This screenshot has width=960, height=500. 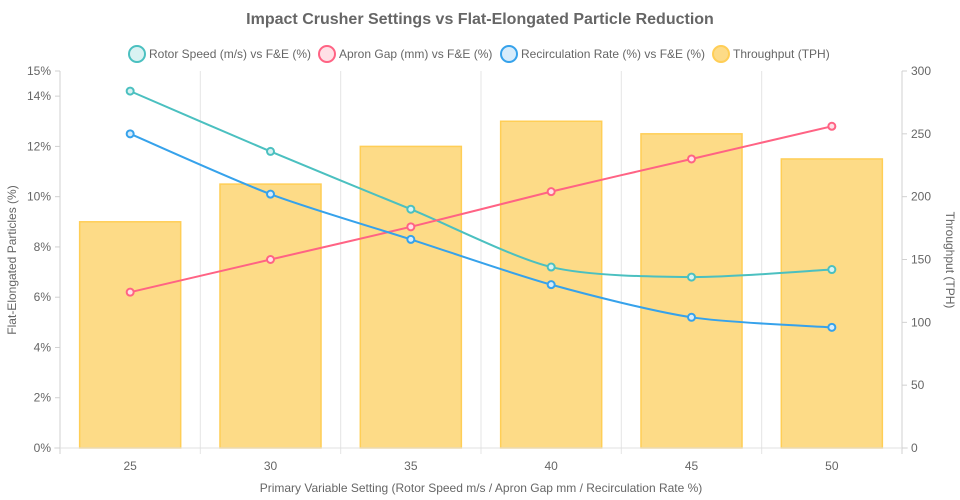 What do you see at coordinates (613, 54) in the screenshot?
I see `legend-label: Recirculation Rate (%) vs F&E (%)` at bounding box center [613, 54].